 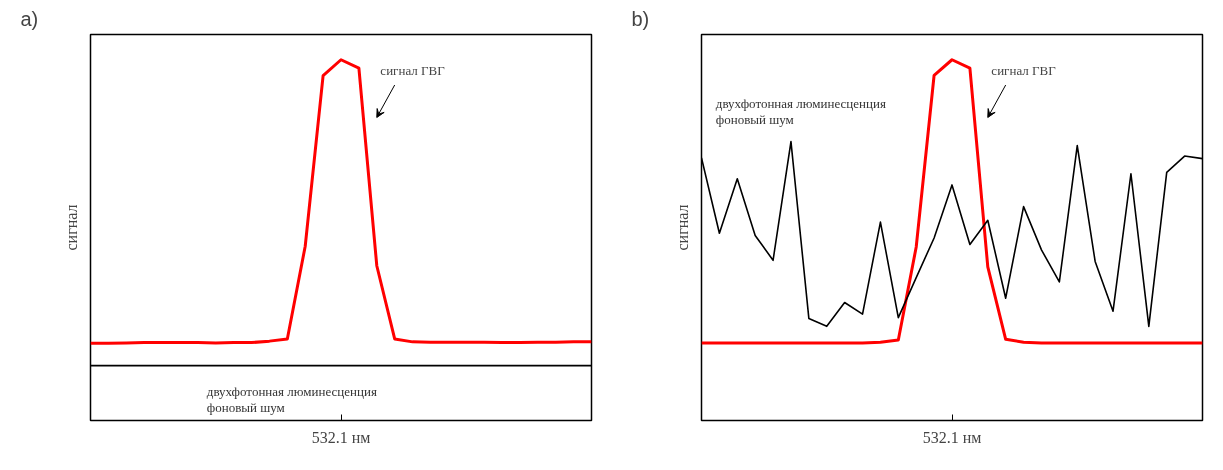 What do you see at coordinates (29, 18) in the screenshot?
I see `chart-title: a)` at bounding box center [29, 18].